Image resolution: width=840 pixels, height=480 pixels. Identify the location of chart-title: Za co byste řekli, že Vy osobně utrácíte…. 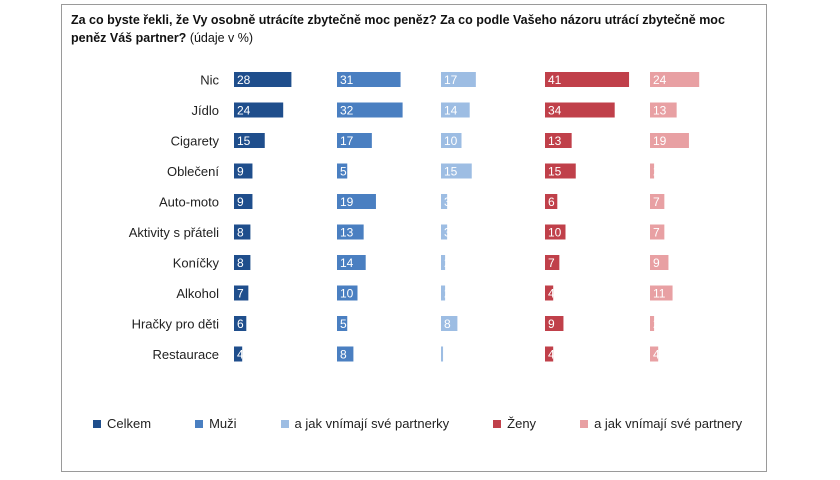
(416, 29).